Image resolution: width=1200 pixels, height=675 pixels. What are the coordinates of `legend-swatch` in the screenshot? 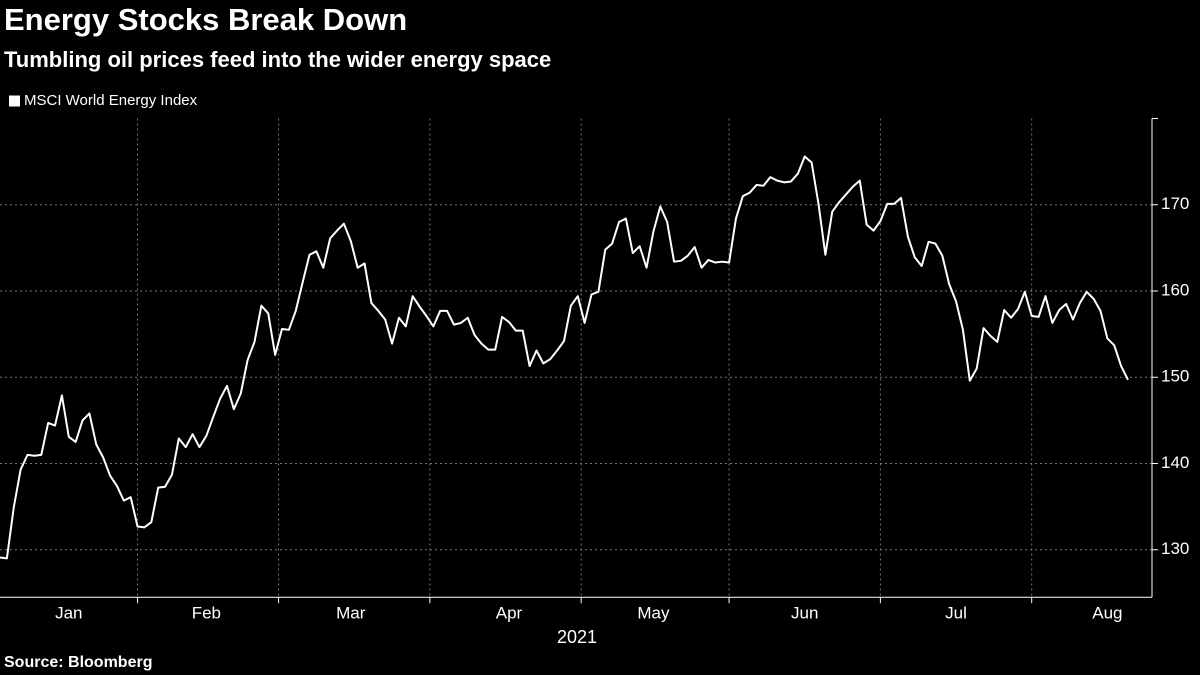 It's located at (14, 101).